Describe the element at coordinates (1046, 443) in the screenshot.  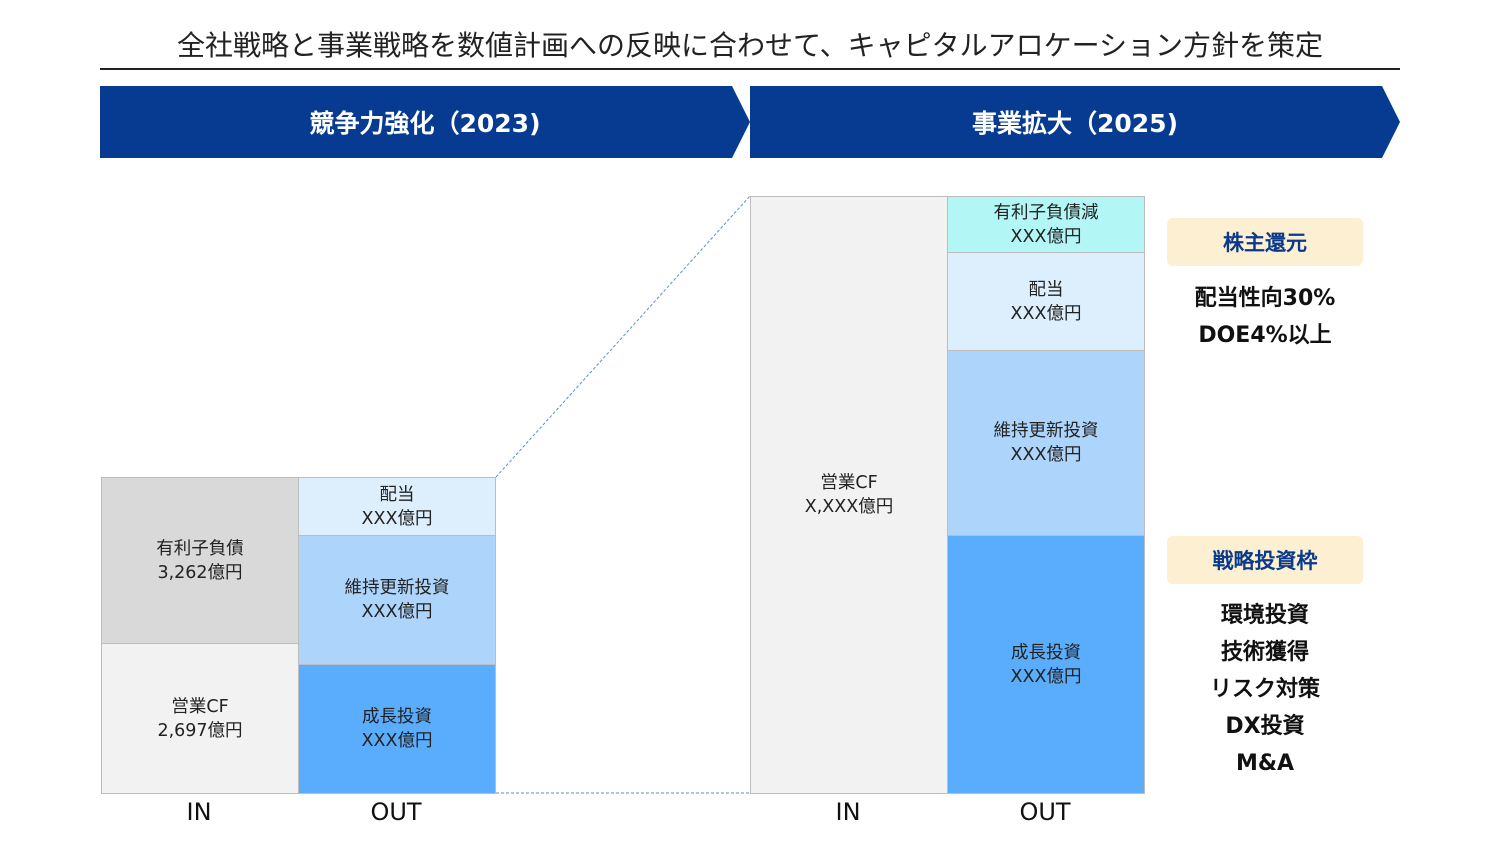
I see `out-2025-maintenance-block: 維持更新投資 XXX億円` at that location.